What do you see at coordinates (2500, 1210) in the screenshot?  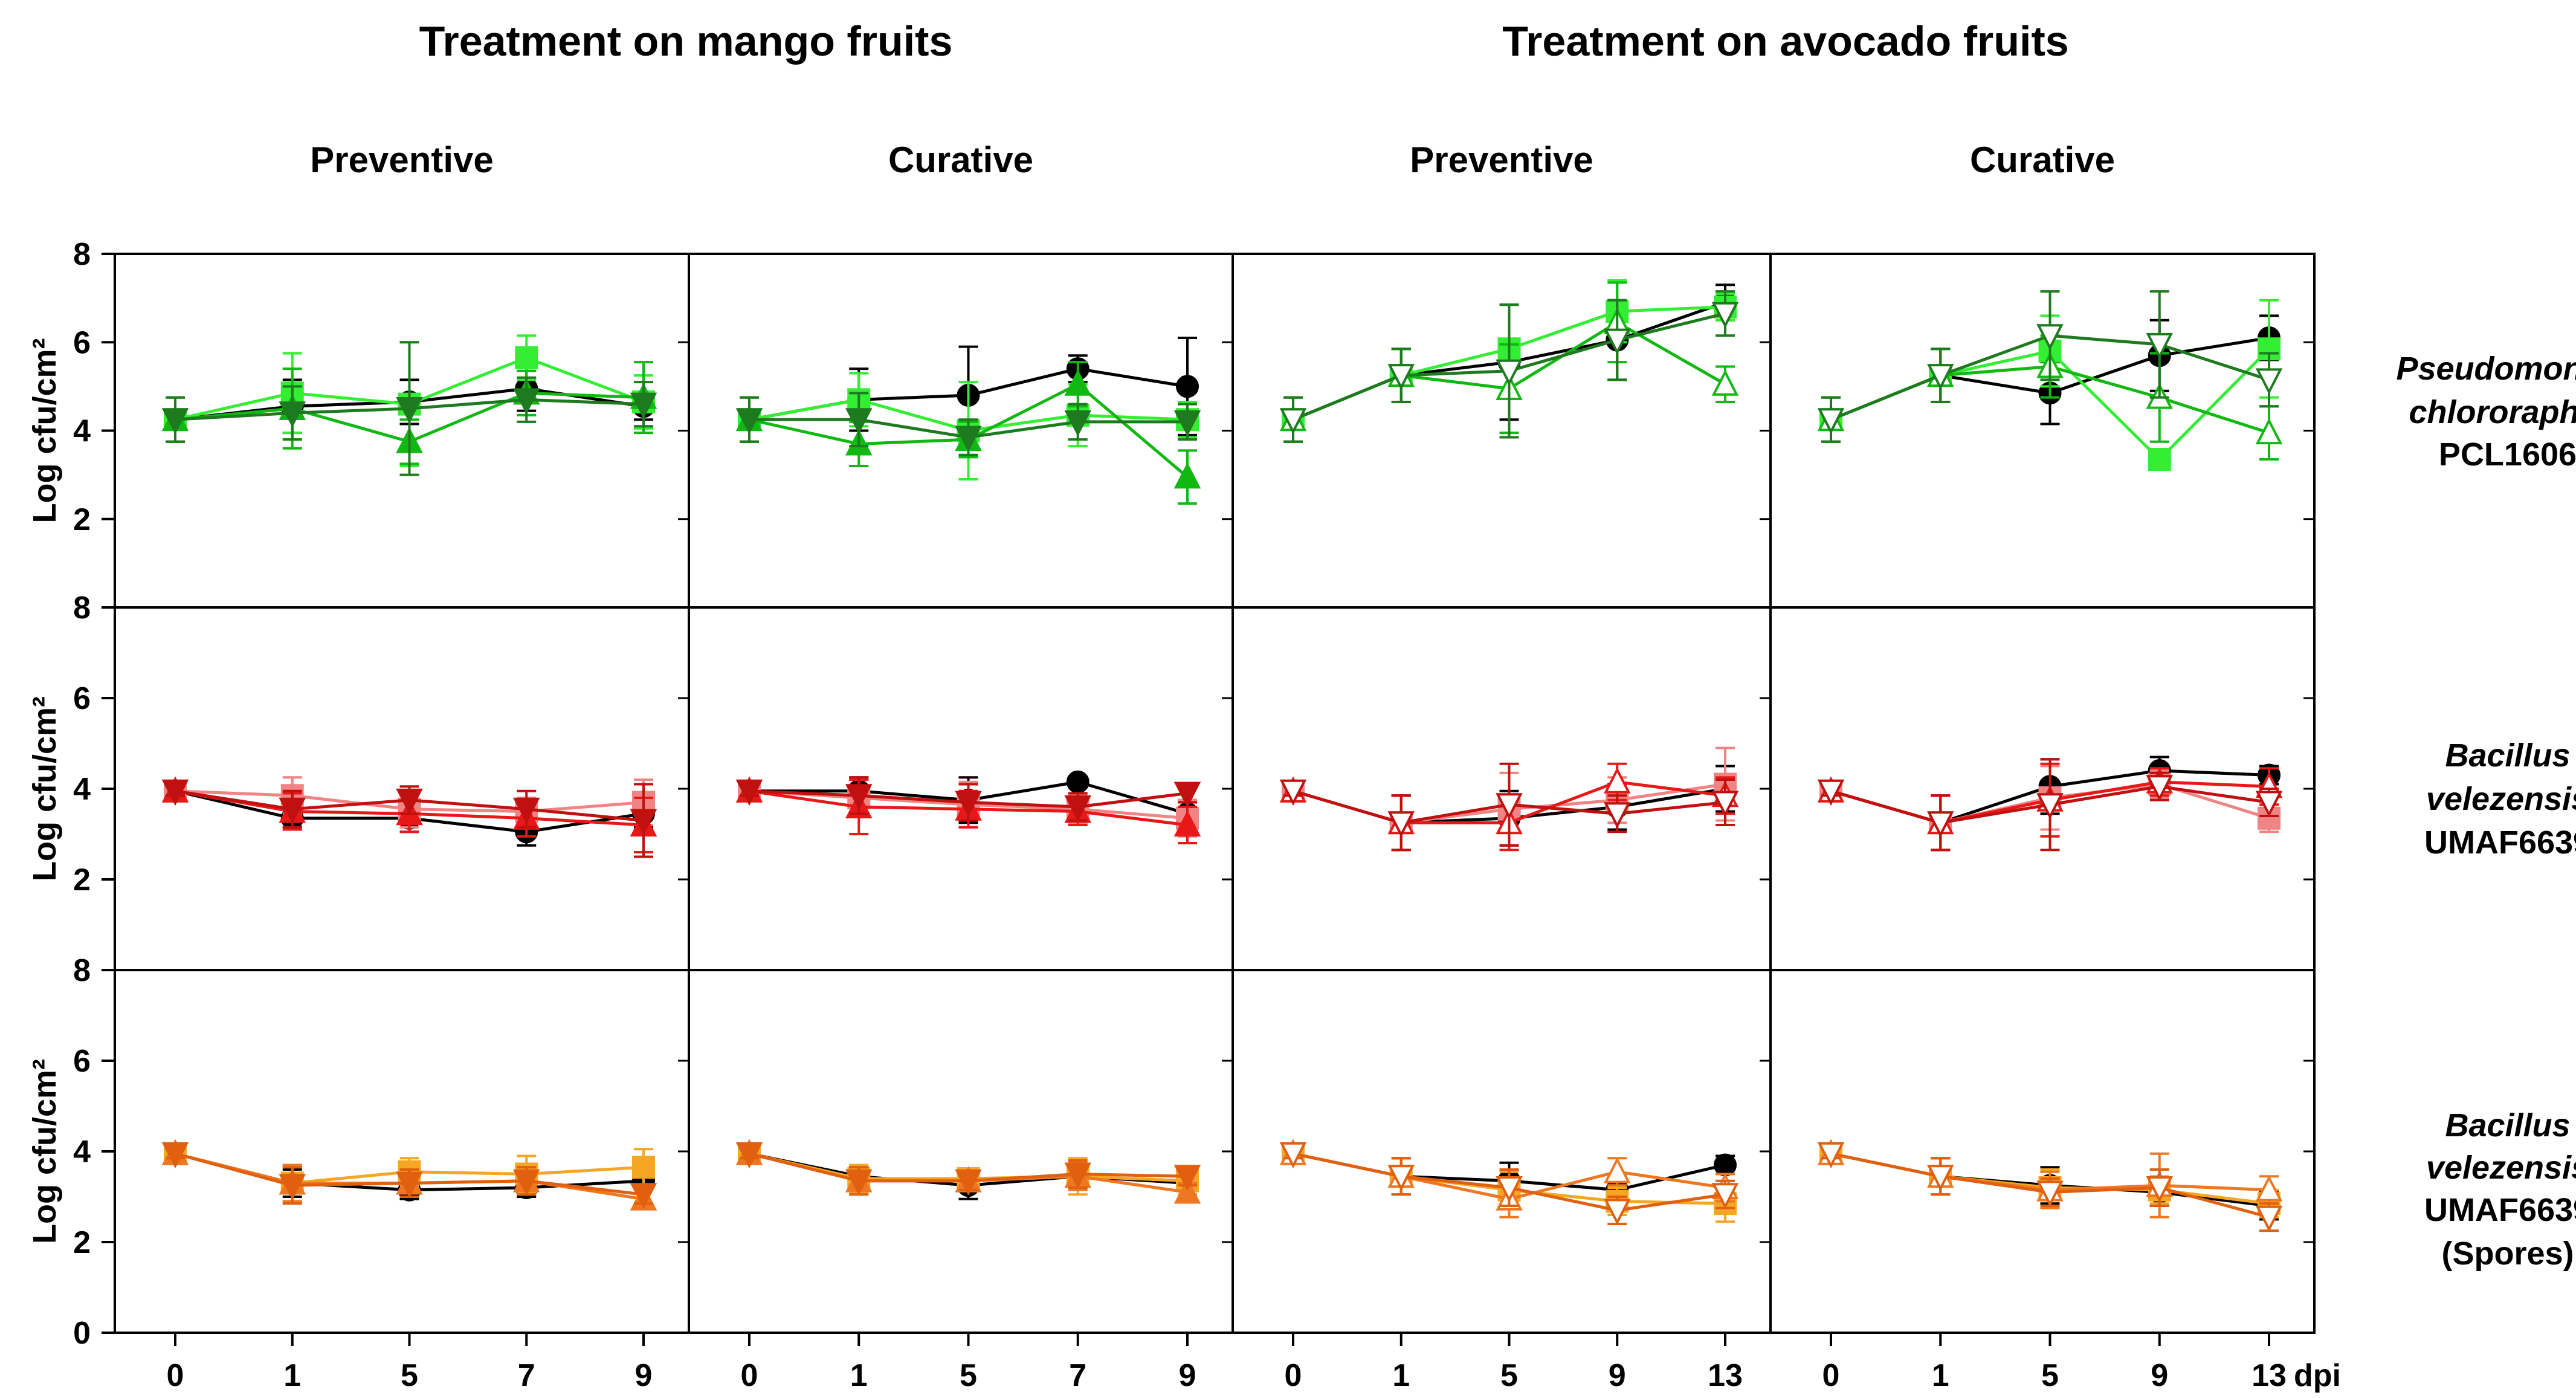 I see `row-label: UMAF6639` at bounding box center [2500, 1210].